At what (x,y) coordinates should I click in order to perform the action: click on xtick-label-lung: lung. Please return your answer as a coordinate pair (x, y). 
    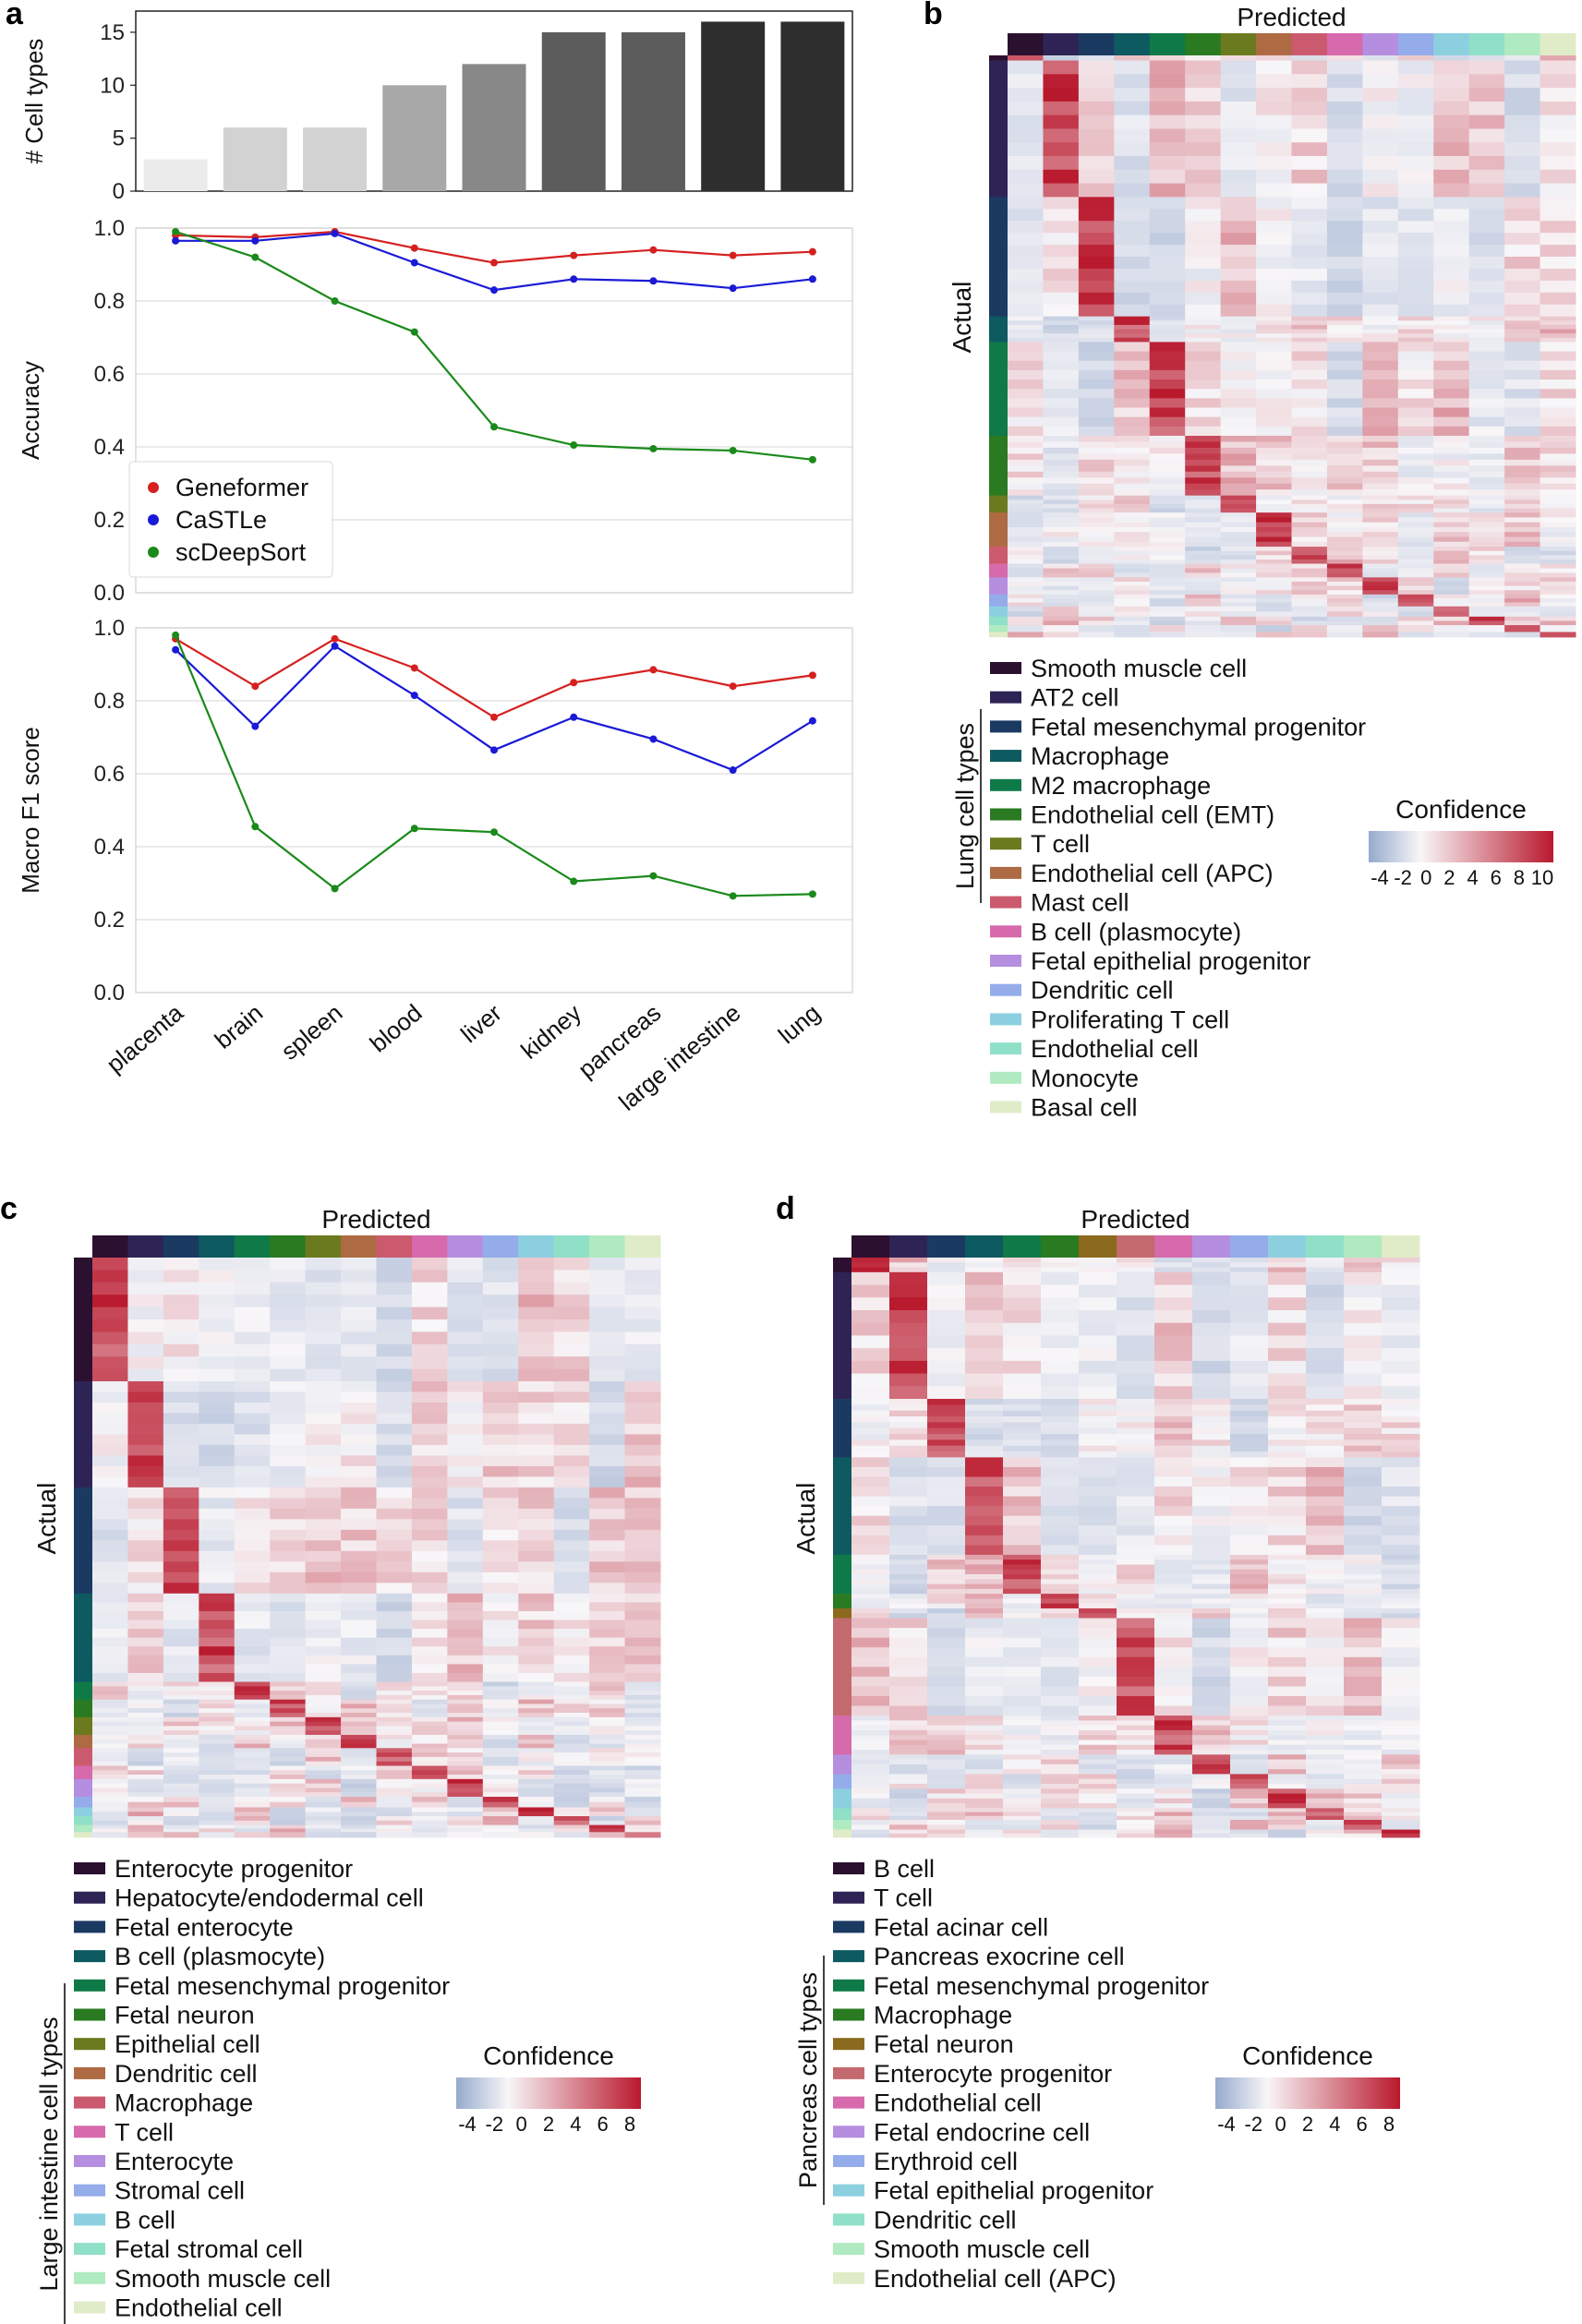
    Looking at the image, I should click on (800, 1024).